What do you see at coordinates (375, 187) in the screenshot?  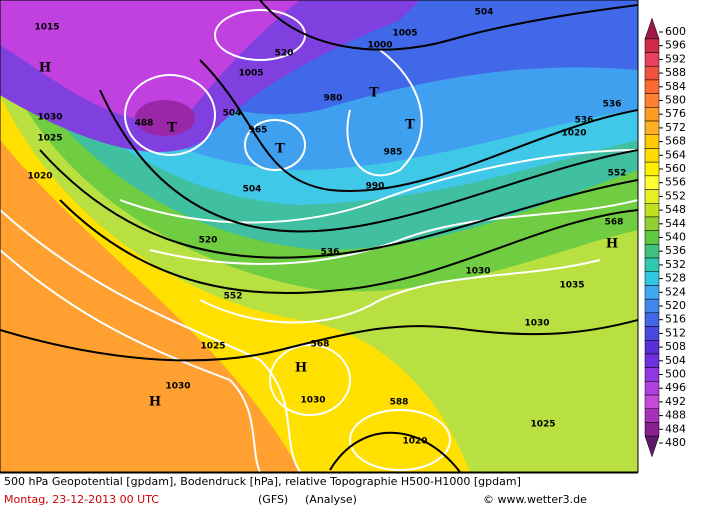 I see `map-label: 990` at bounding box center [375, 187].